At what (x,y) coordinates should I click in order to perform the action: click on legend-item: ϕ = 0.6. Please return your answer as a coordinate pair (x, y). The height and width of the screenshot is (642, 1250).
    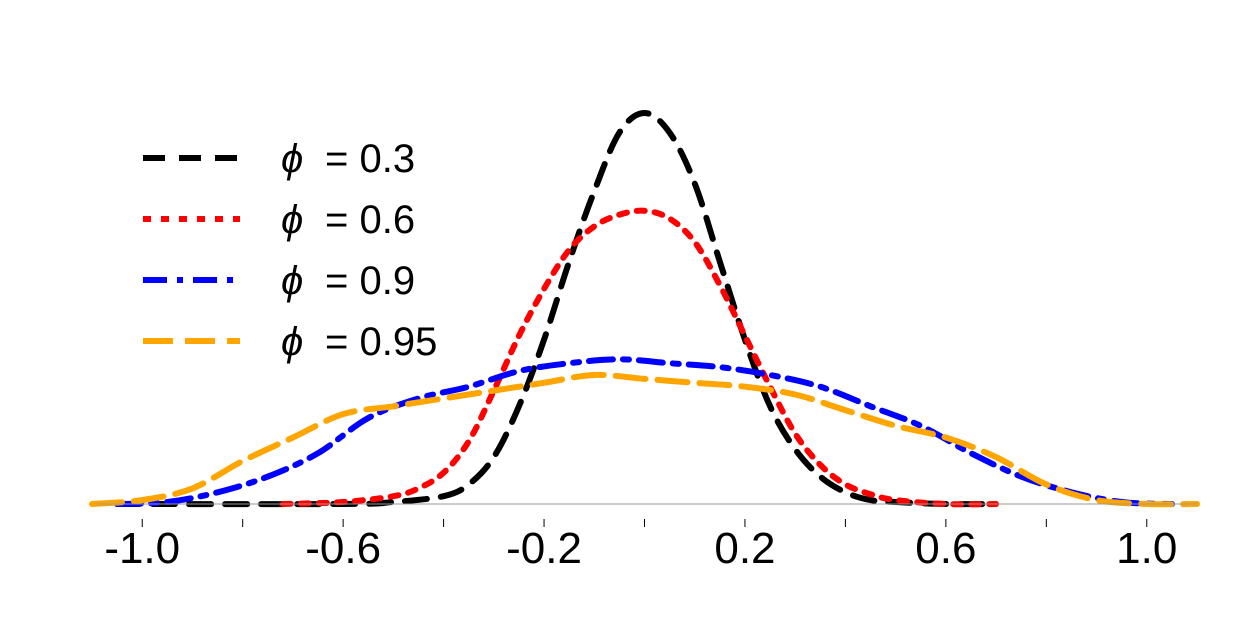
    Looking at the image, I should click on (279, 220).